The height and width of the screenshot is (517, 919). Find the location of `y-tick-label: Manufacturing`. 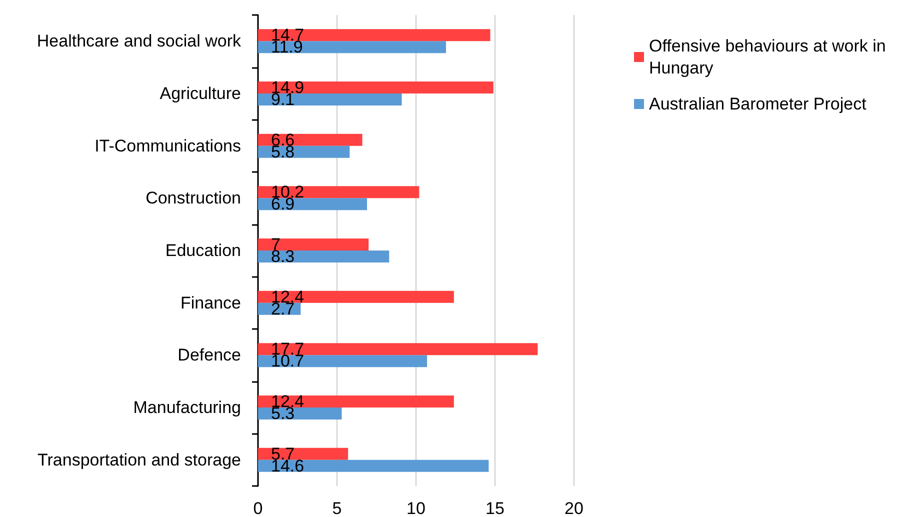

y-tick-label: Manufacturing is located at coordinates (187, 407).